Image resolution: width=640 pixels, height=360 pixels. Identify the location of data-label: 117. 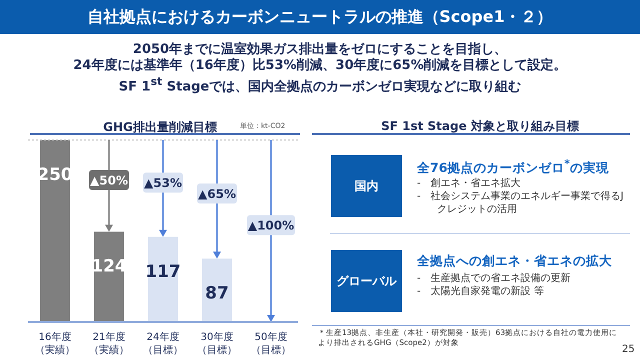
(163, 272).